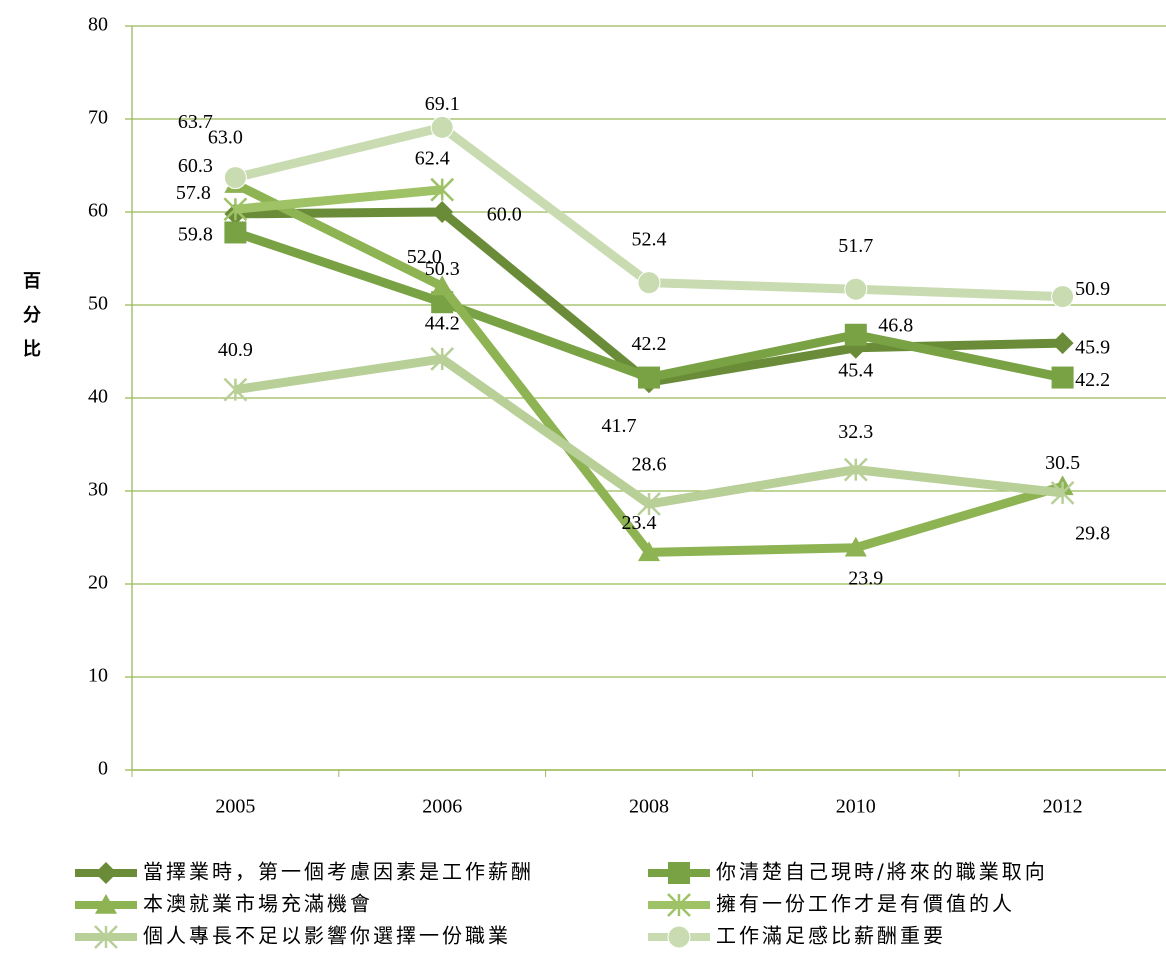 The height and width of the screenshot is (956, 1166). What do you see at coordinates (225, 138) in the screenshot?
I see `data-label: 63.0` at bounding box center [225, 138].